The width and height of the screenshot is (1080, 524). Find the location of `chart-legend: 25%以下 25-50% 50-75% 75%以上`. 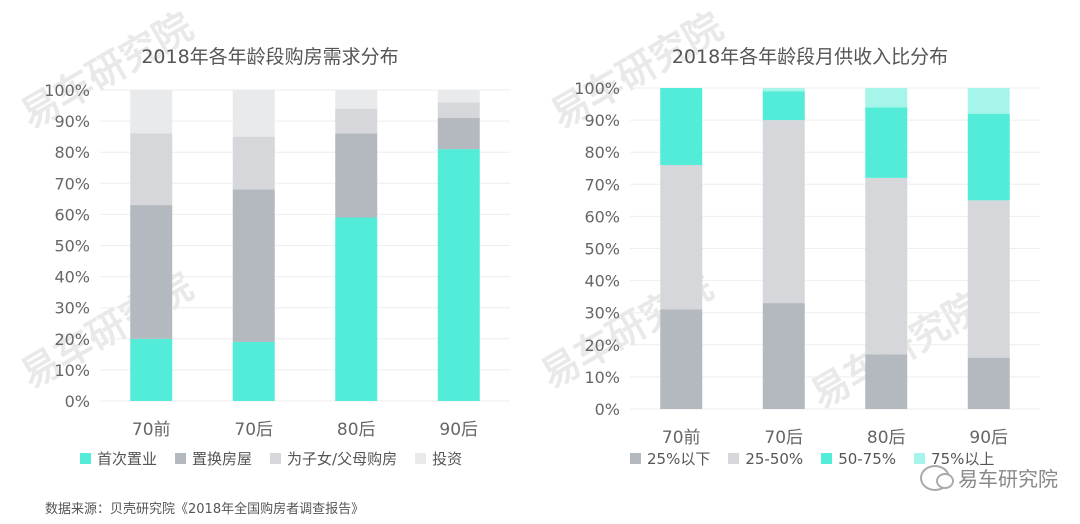

chart-legend: 25%以下 25-50% 50-75% 75%以上 is located at coordinates (821, 458).